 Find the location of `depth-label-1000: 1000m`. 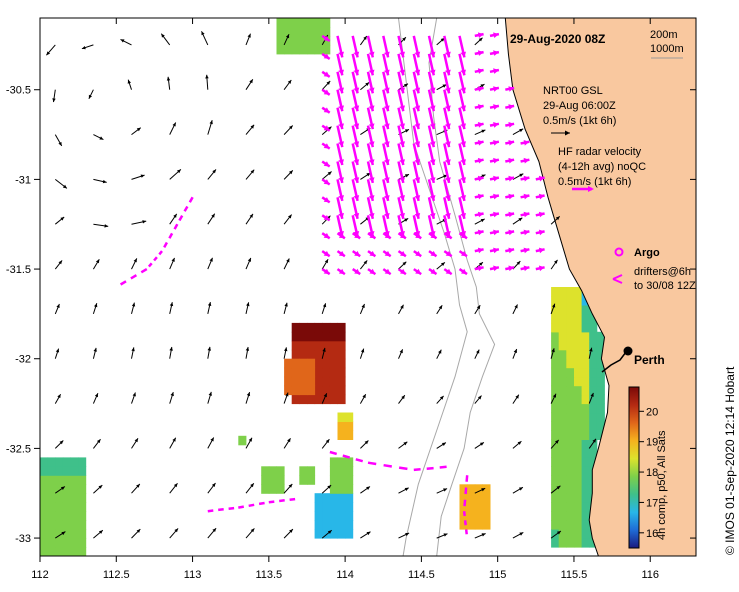

depth-label-1000: 1000m is located at coordinates (667, 49).